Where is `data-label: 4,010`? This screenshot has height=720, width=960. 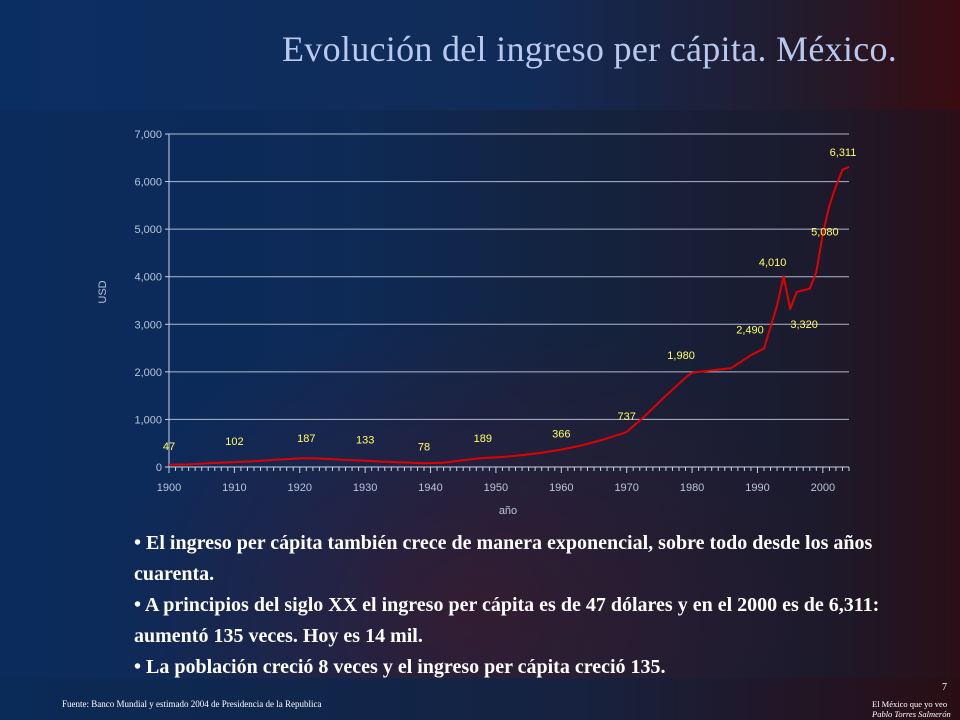
data-label: 4,010 is located at coordinates (773, 263).